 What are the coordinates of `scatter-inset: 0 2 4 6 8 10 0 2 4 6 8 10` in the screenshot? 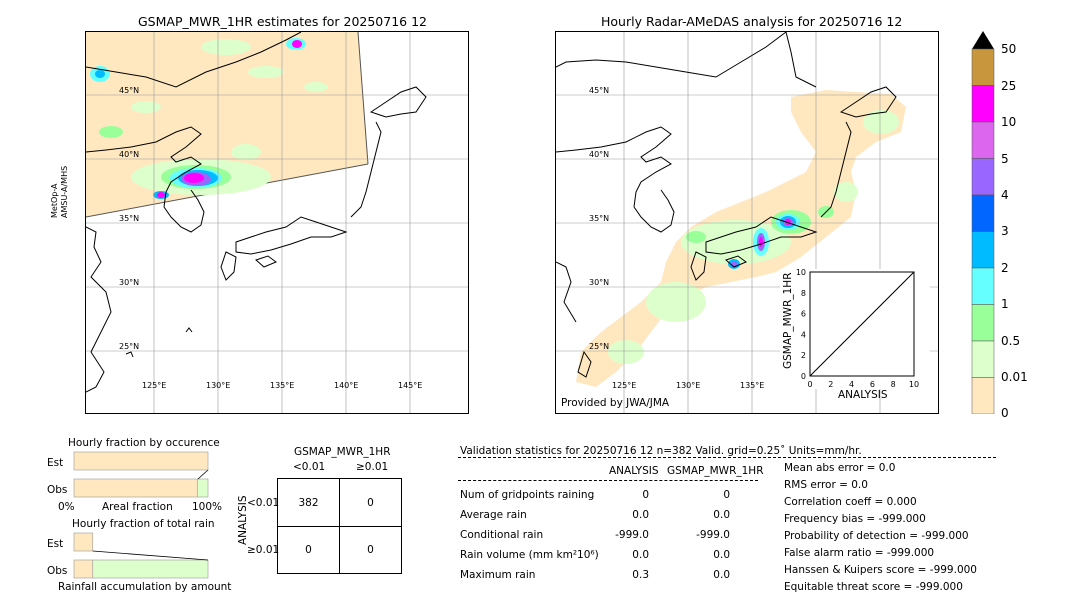 It's located at (855, 329).